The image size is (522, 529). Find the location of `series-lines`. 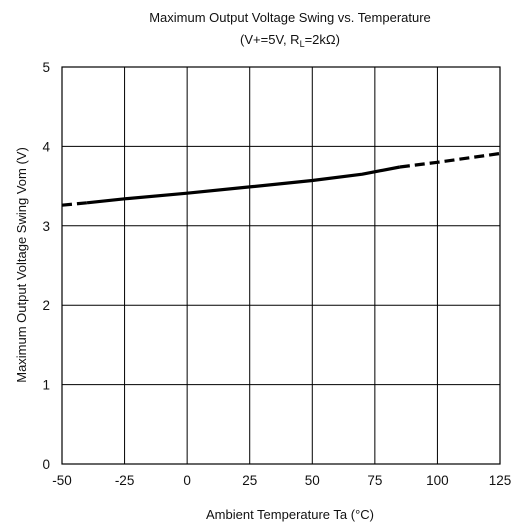

series-lines is located at coordinates (281, 180).